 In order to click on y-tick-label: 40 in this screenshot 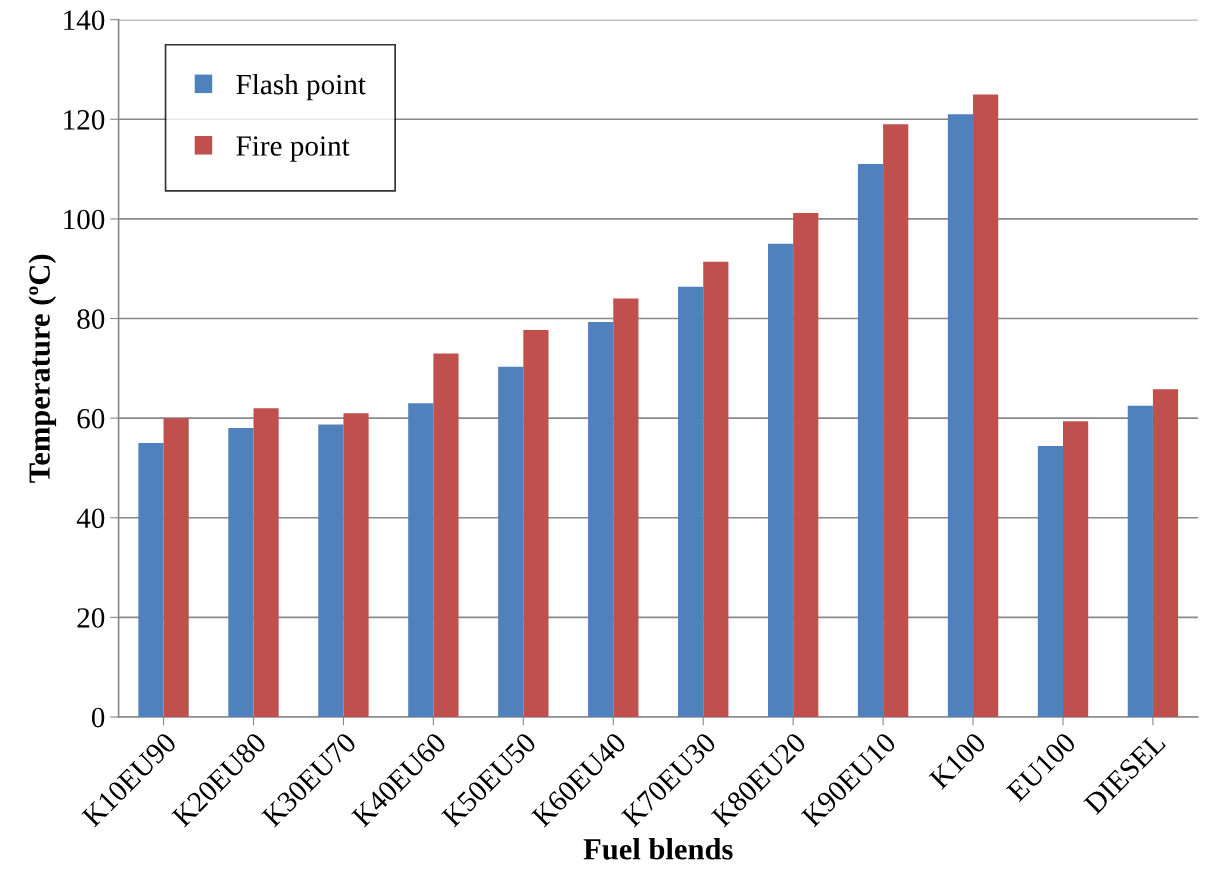, I will do `click(90, 518)`.